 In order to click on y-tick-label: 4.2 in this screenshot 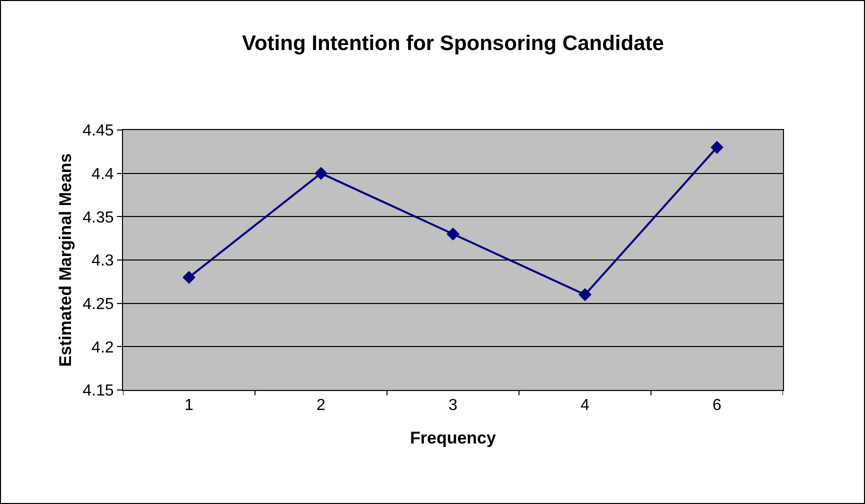, I will do `click(103, 347)`.